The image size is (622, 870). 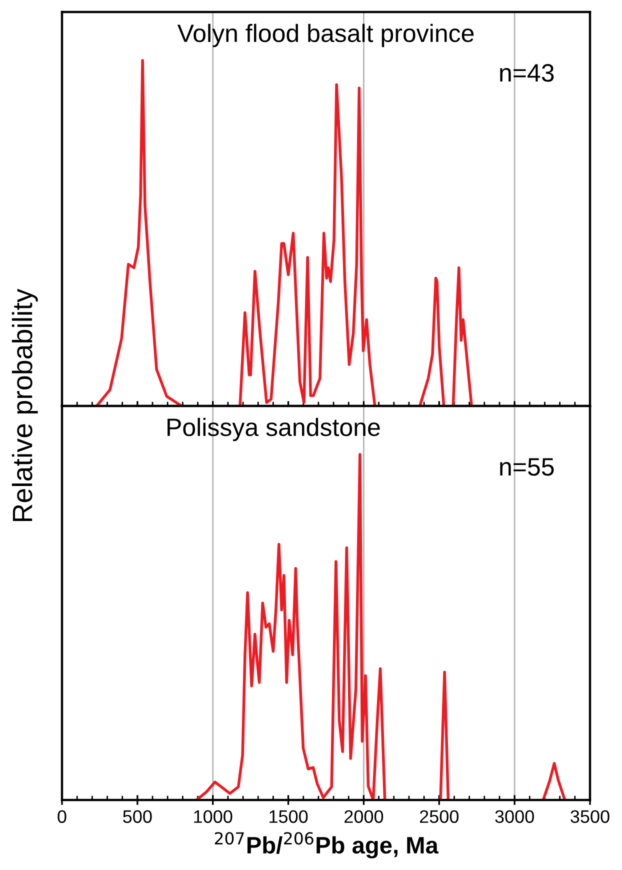 What do you see at coordinates (364, 816) in the screenshot?
I see `x-tick-label: 2000` at bounding box center [364, 816].